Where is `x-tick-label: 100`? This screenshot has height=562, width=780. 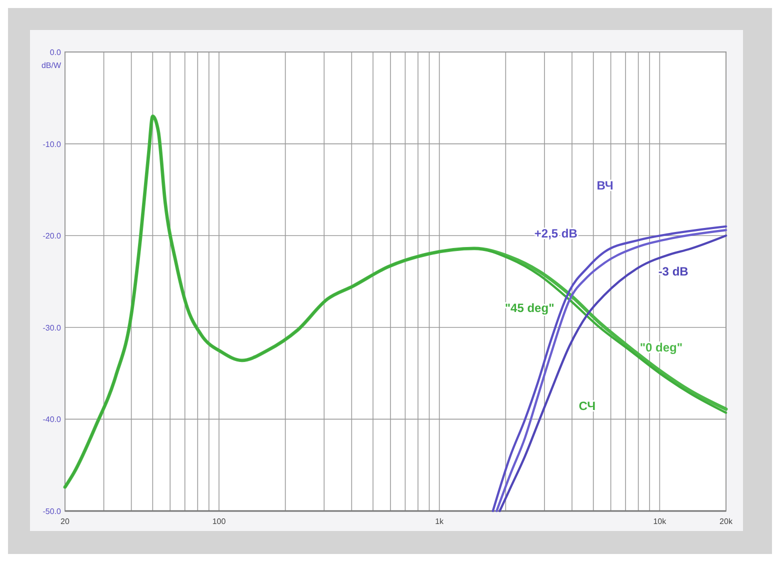 x-tick-label: 100 is located at coordinates (219, 521).